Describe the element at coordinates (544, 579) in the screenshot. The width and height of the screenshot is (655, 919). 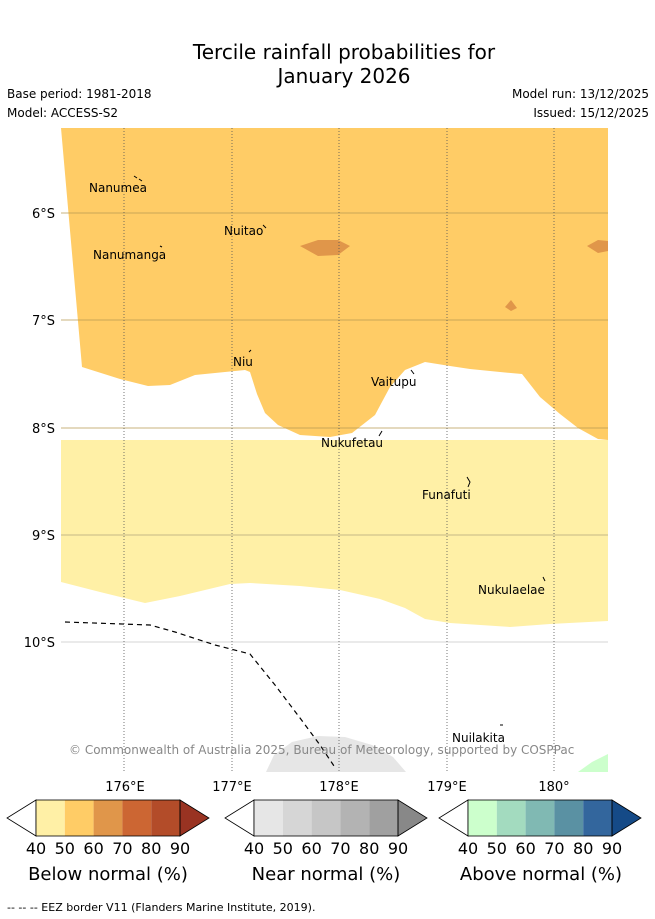
I see `island-nukulaelae-shape` at that location.